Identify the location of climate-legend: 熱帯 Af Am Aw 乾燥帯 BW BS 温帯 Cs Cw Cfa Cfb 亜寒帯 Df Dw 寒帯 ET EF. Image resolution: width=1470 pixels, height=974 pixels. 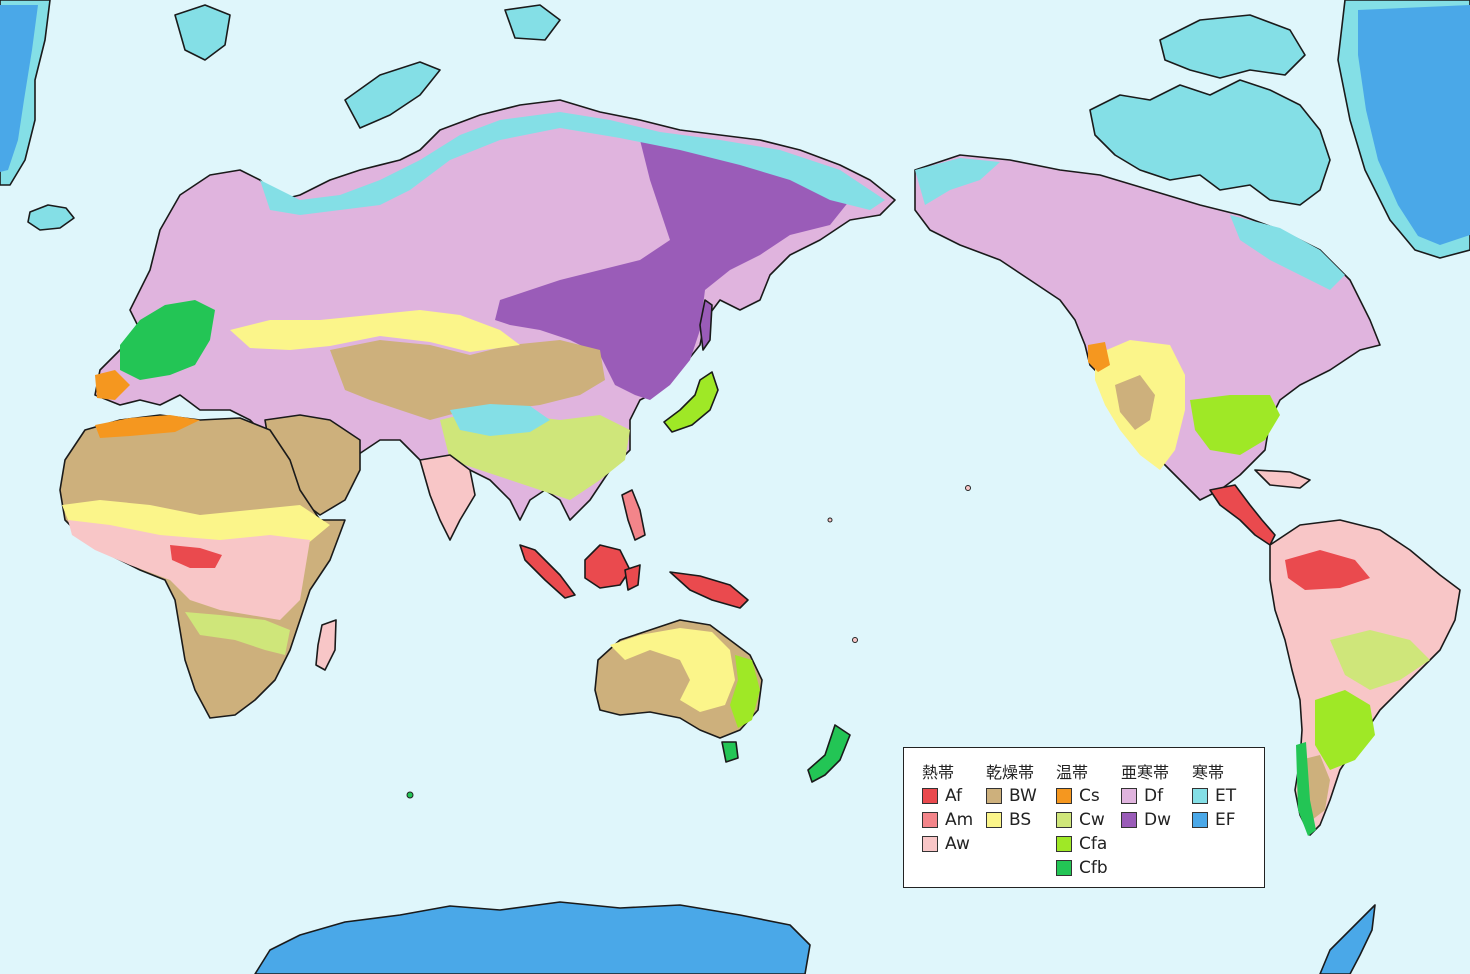
(1084, 817).